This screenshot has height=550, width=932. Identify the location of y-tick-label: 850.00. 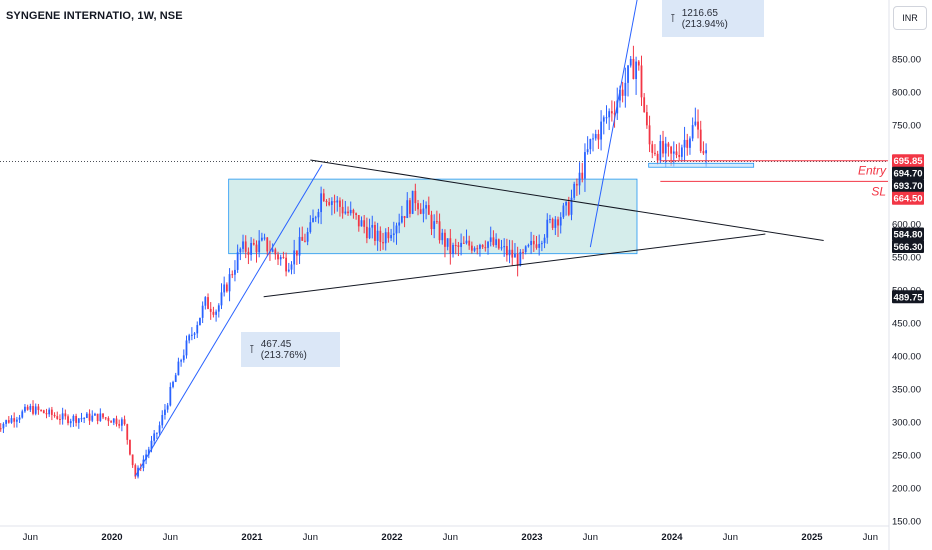
(906, 60).